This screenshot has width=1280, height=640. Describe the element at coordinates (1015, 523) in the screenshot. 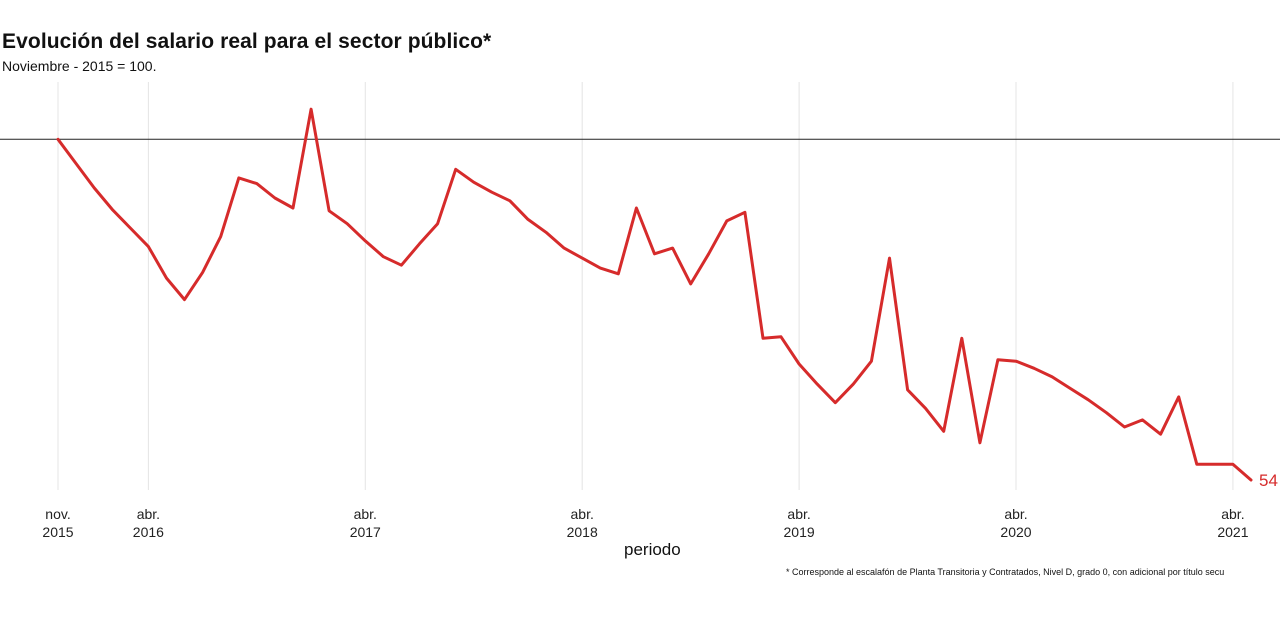

I see `x-tick-label-5: abr. 2020` at that location.